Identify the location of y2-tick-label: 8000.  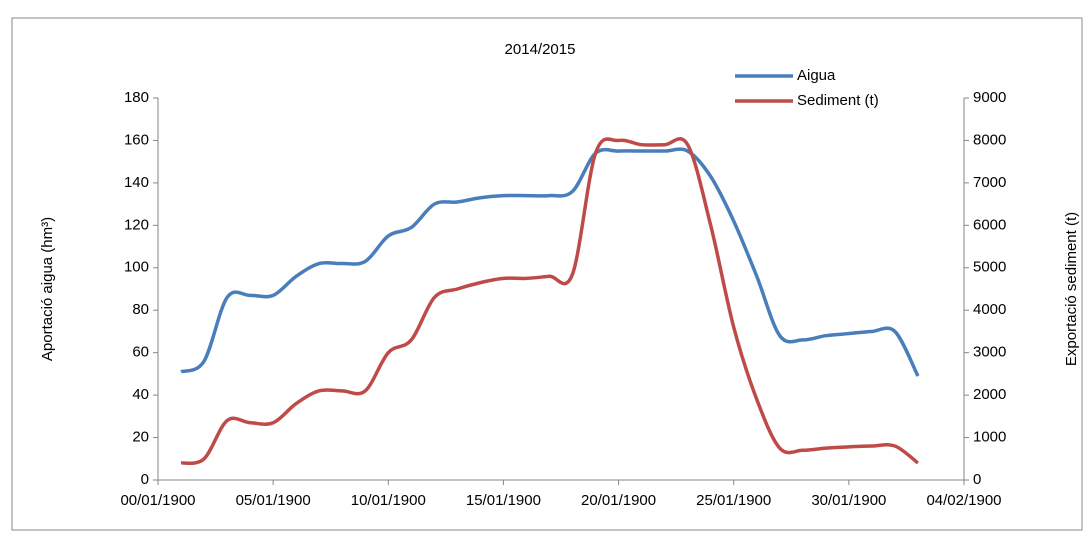
(989, 139).